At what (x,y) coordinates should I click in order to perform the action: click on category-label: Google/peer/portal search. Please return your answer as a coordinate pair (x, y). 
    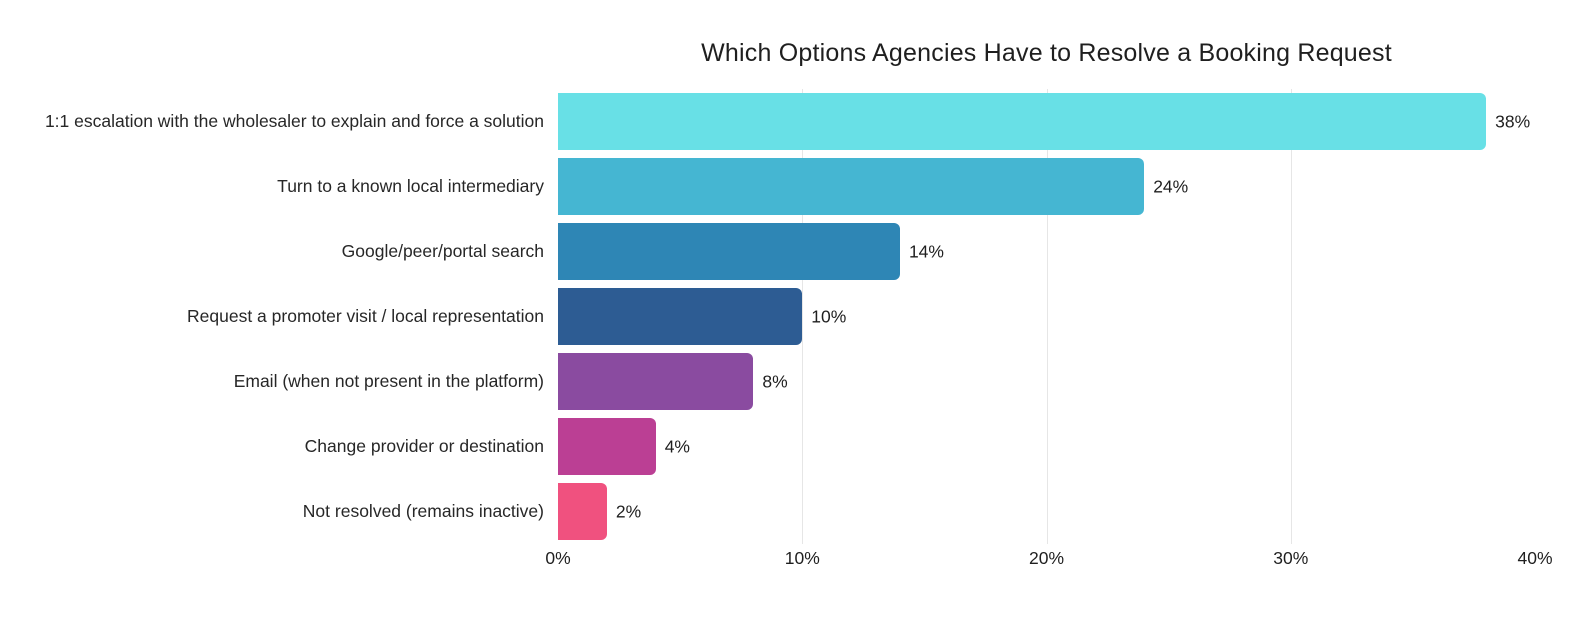
    Looking at the image, I should click on (442, 251).